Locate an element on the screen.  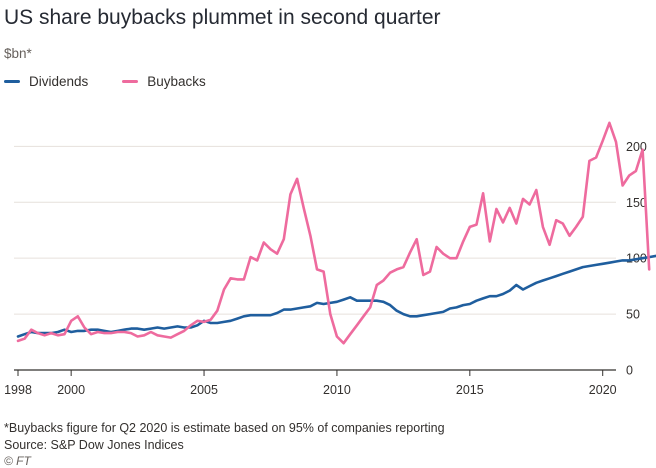
x-tick-label-2020: 2020 is located at coordinates (603, 390).